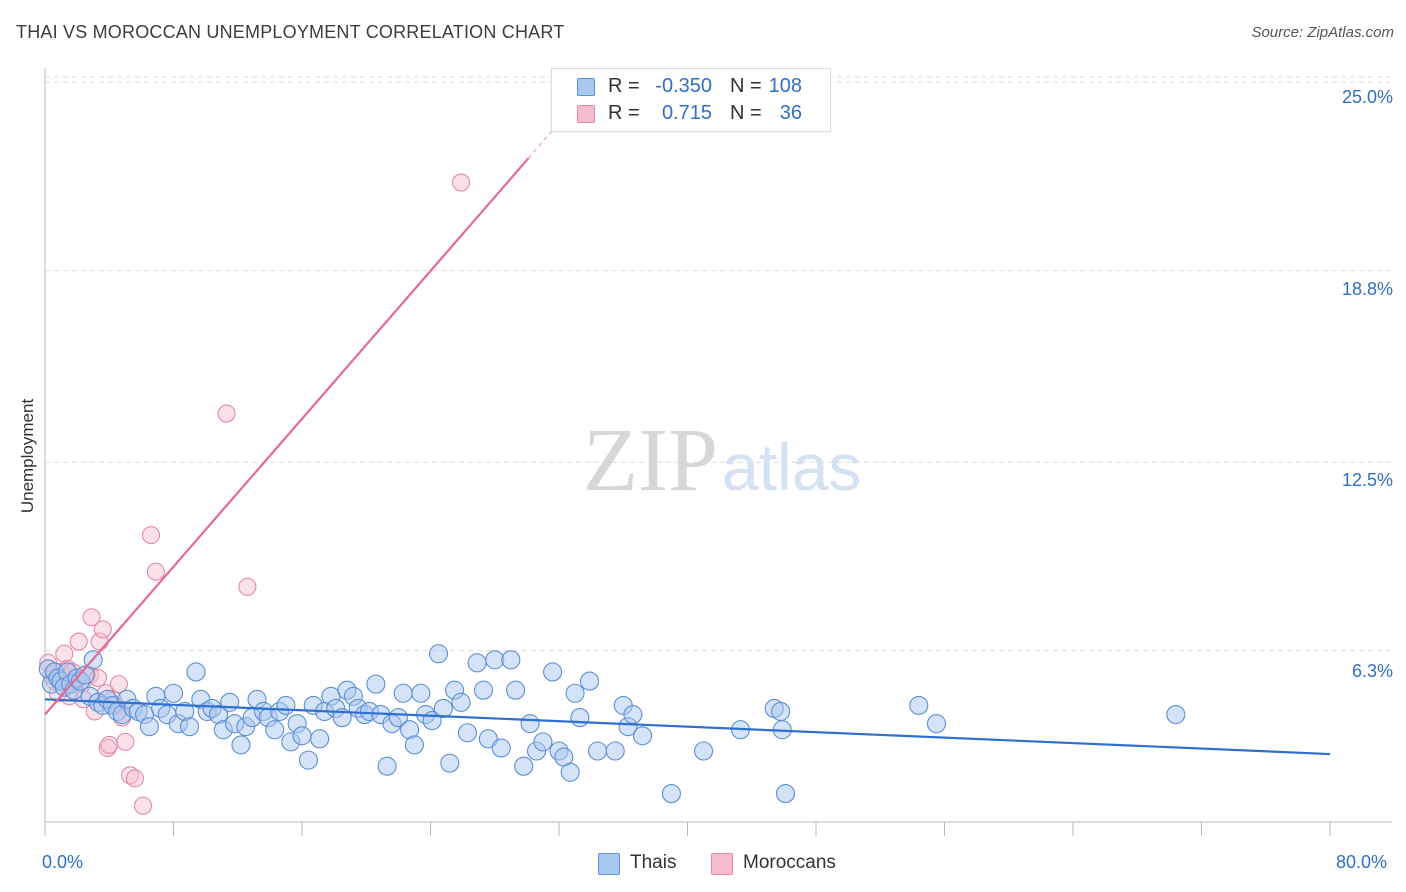 This screenshot has width=1406, height=892. I want to click on watermark-atlas: atlas, so click(791, 467).